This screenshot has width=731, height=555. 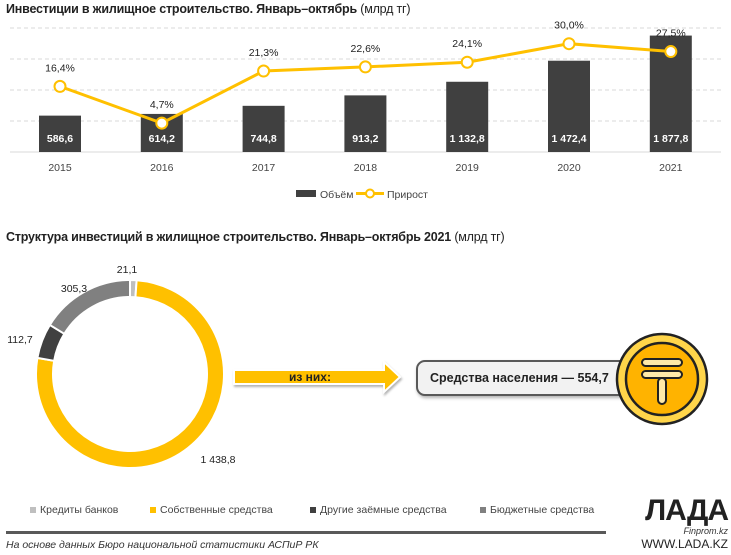 I want to click on slice-label: 1 438,8, so click(x=217, y=460).